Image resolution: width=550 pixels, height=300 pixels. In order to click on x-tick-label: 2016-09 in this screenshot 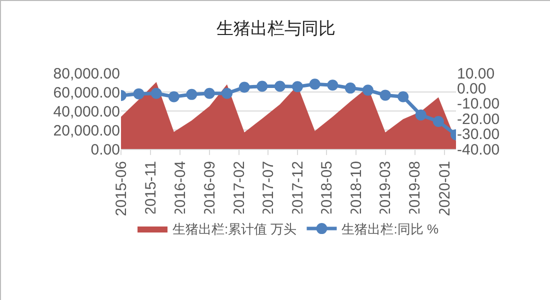, I will do `click(209, 188)`.